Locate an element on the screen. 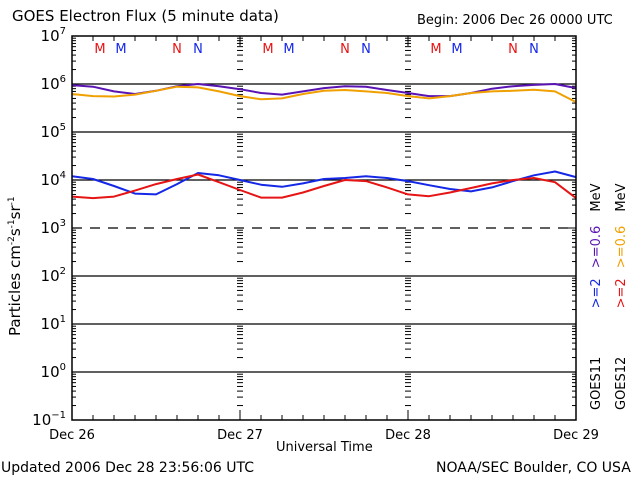  legend-goes11-low: >=2 is located at coordinates (596, 293).